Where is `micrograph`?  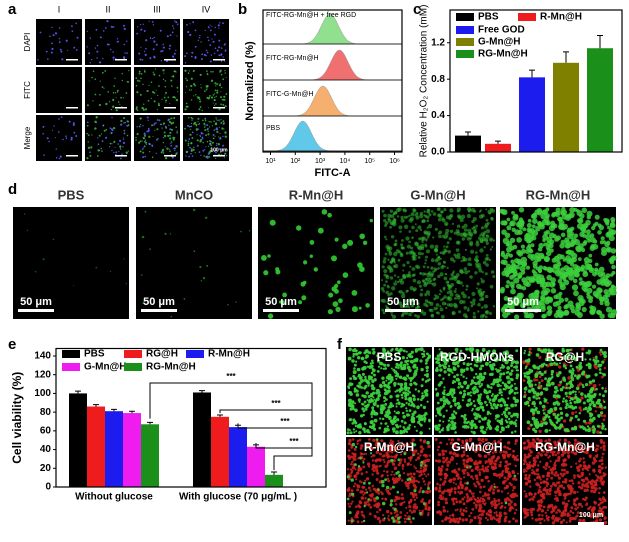 micrograph is located at coordinates (108, 138).